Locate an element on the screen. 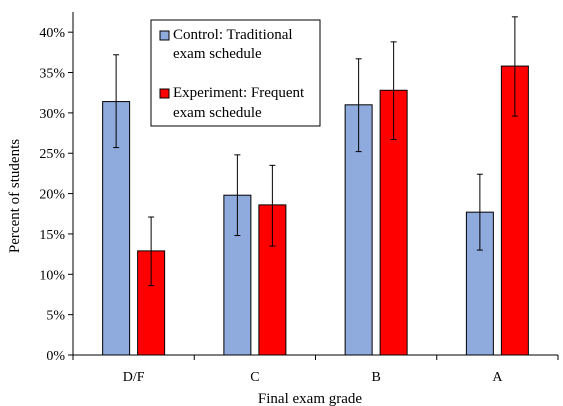  y-tick-label: 30% is located at coordinates (52, 114).